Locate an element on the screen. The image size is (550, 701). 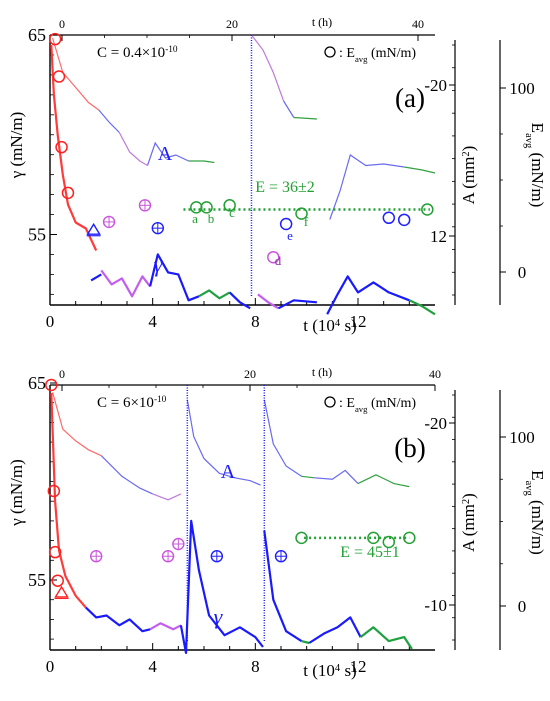
top-tick-label: 20 is located at coordinates (250, 374).